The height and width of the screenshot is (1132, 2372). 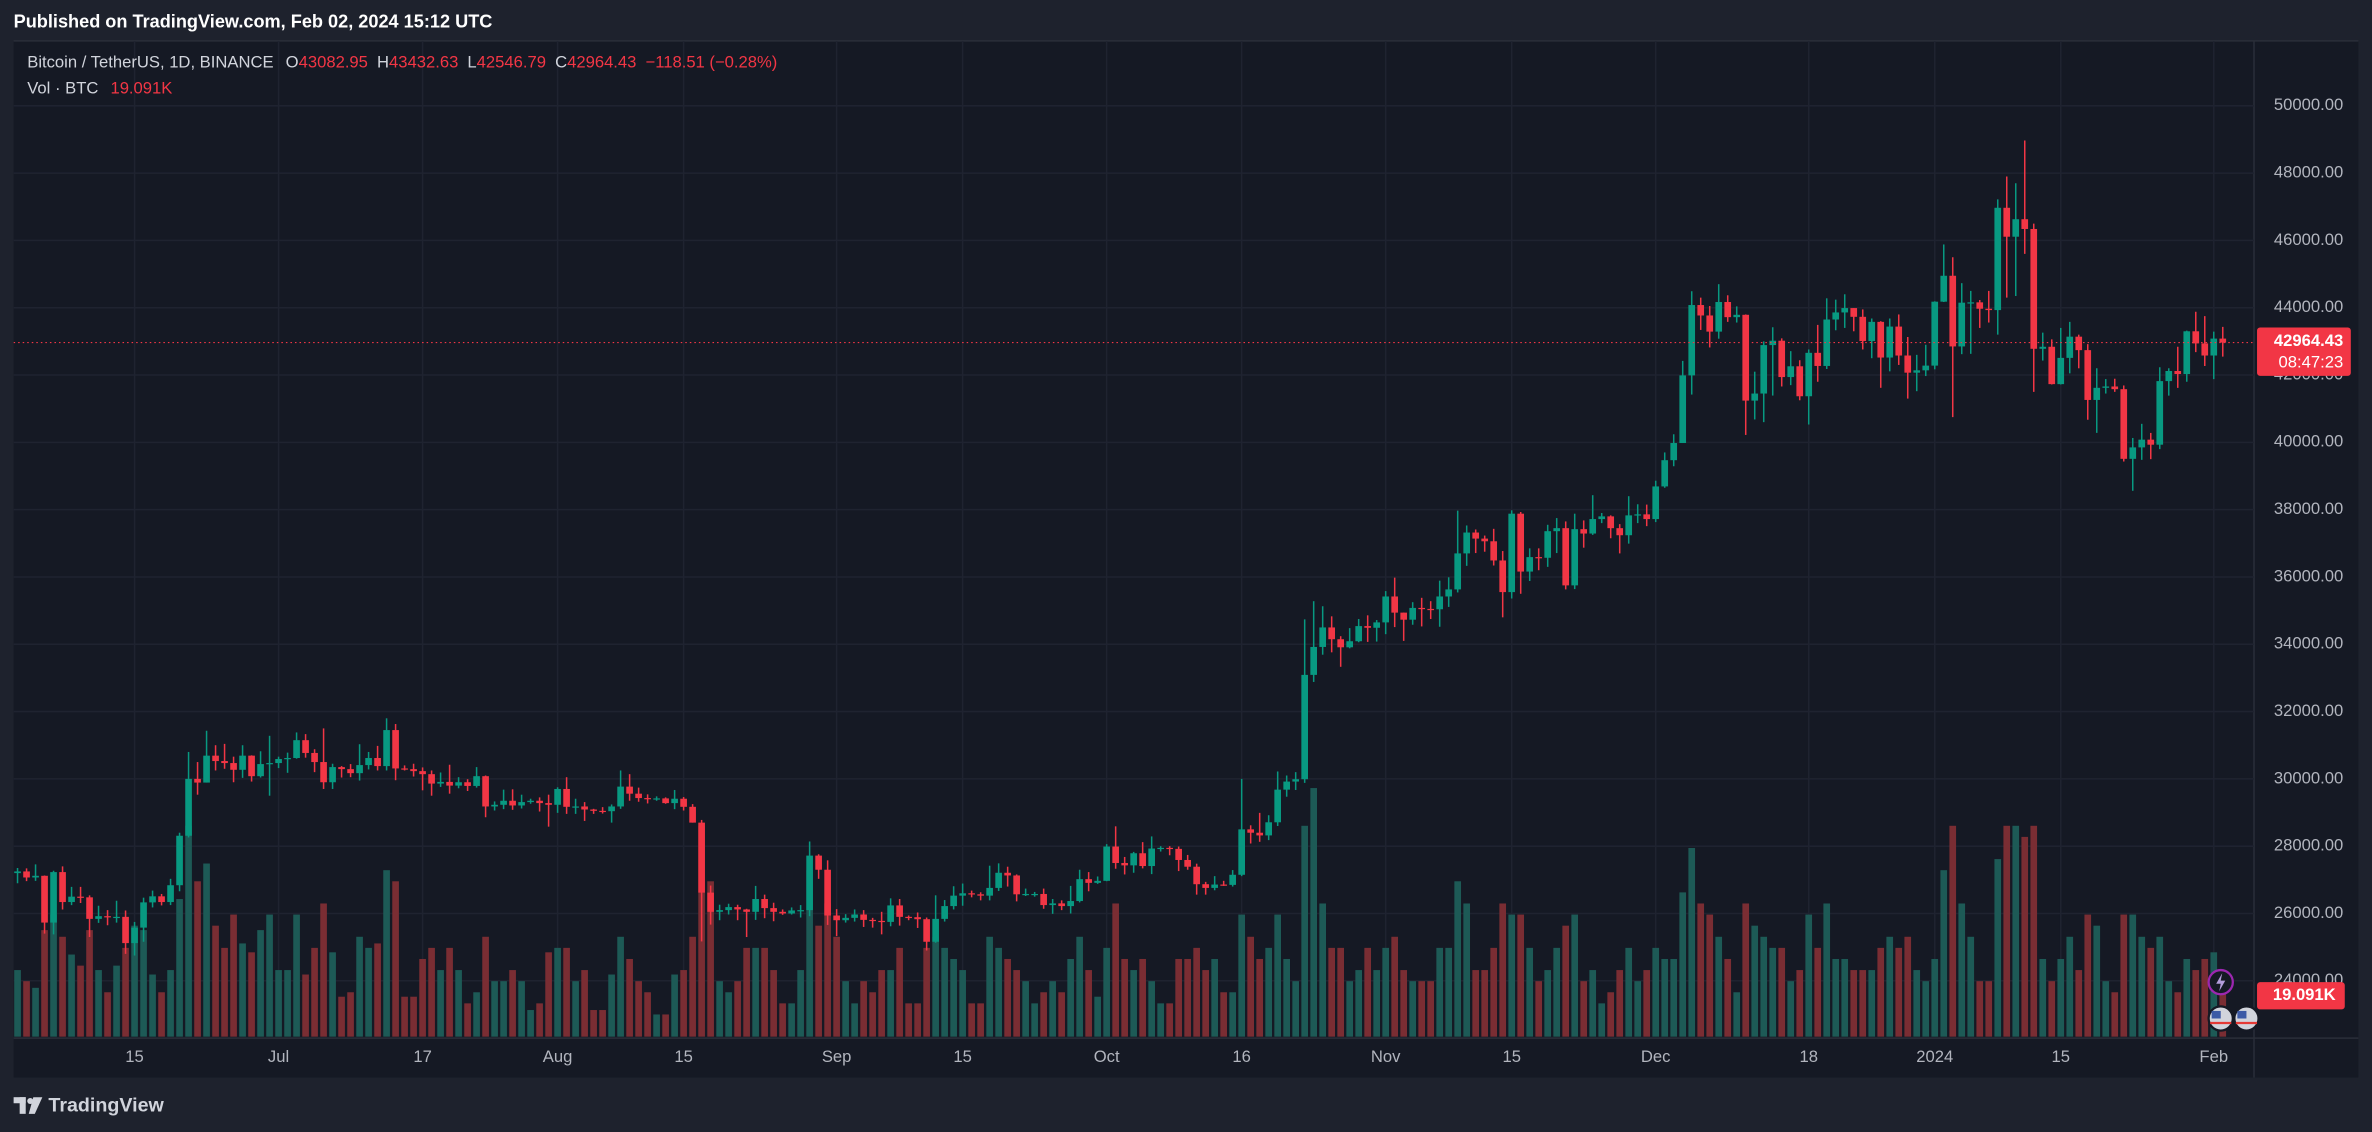 What do you see at coordinates (141, 88) in the screenshot?
I see `volume-value: 19.091K` at bounding box center [141, 88].